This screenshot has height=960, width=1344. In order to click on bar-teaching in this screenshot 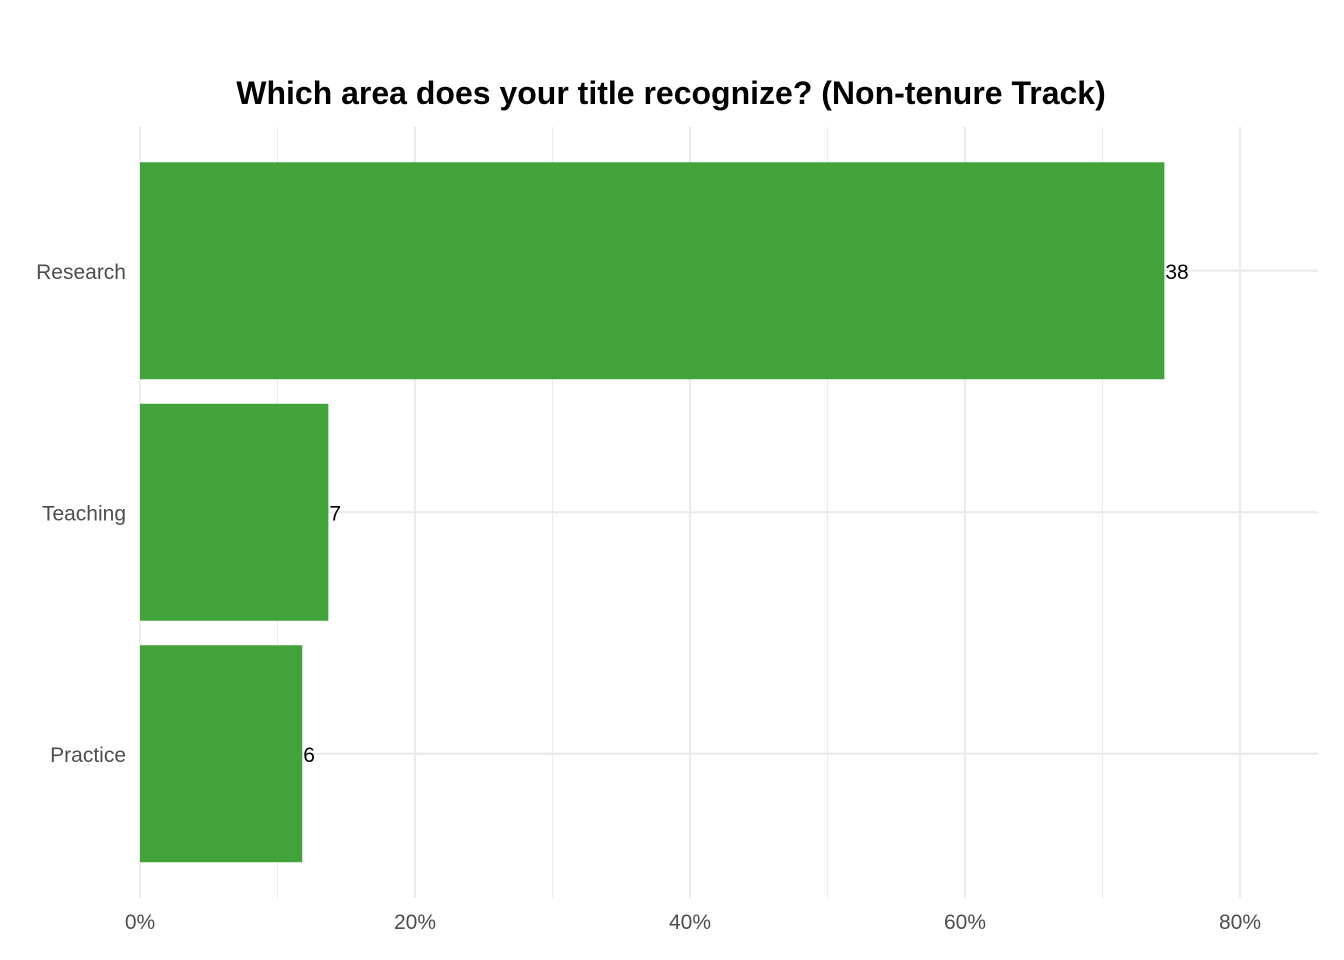, I will do `click(234, 512)`.